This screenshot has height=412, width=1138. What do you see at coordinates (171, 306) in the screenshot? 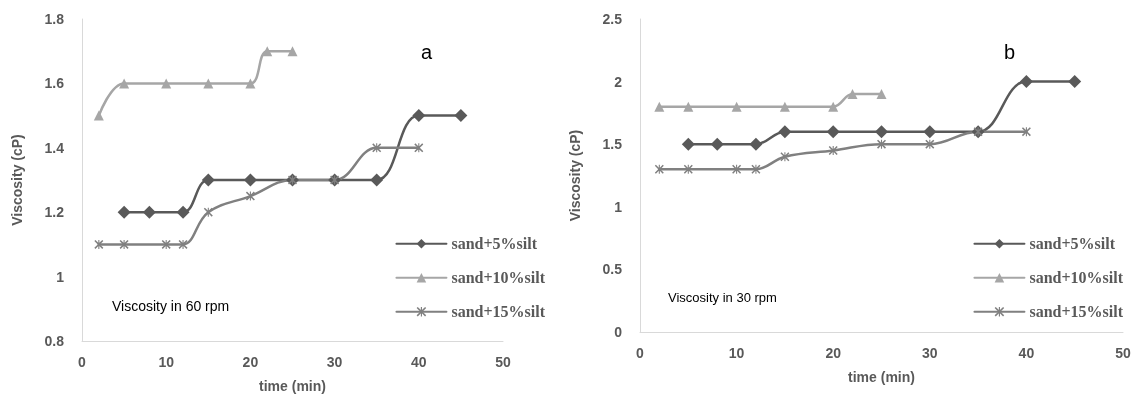
I see `annotation: Viscosity in 60 rpm` at bounding box center [171, 306].